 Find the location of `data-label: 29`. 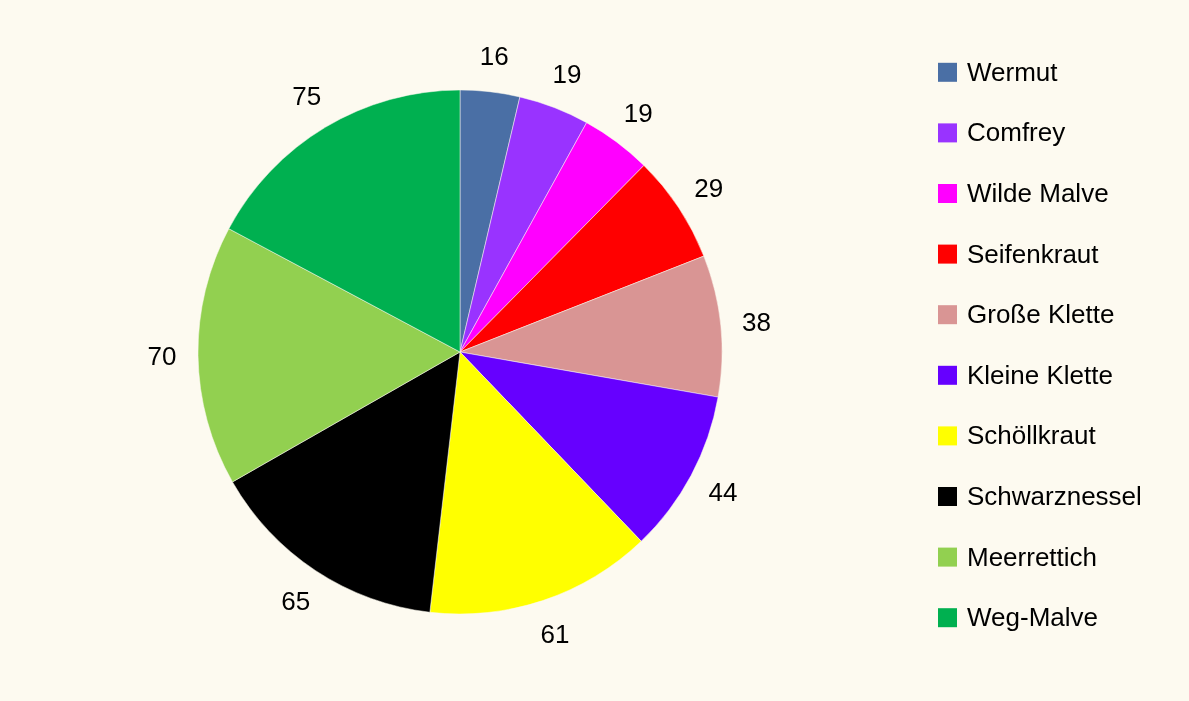

data-label: 29 is located at coordinates (709, 187).